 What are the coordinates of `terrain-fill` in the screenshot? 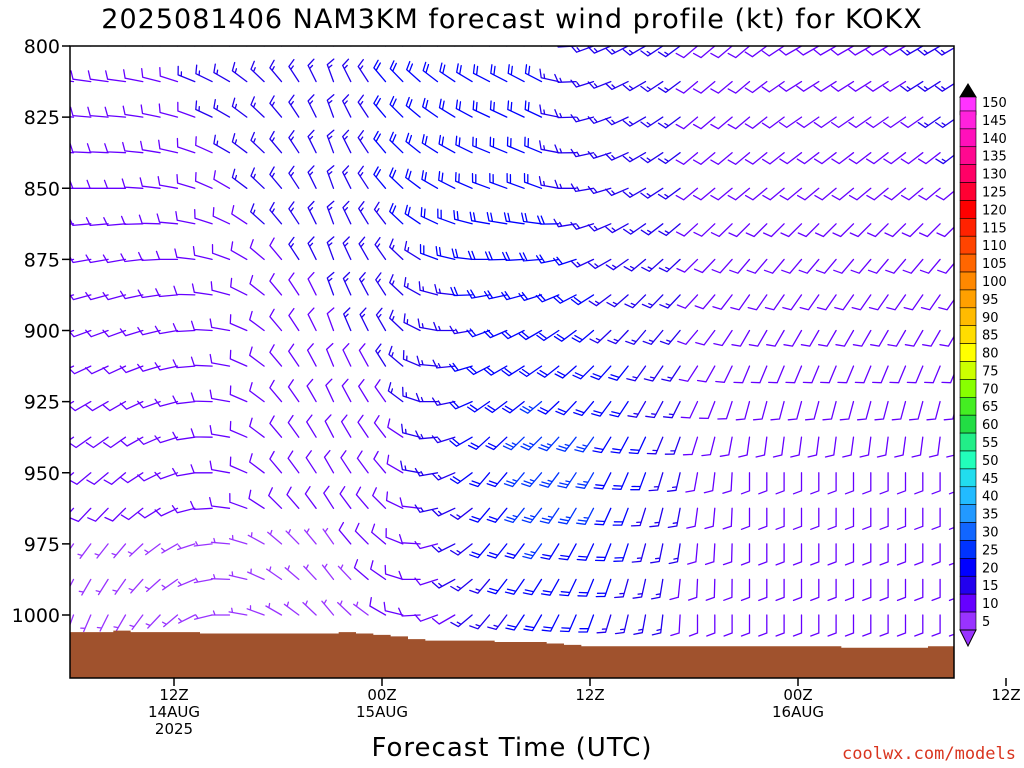 It's located at (512, 654).